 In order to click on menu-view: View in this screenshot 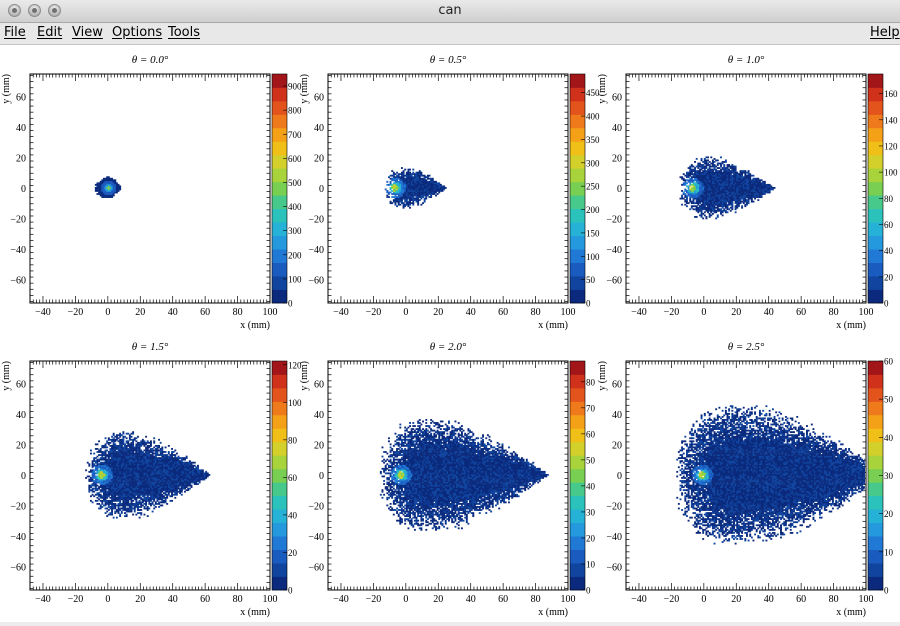, I will do `click(87, 32)`.